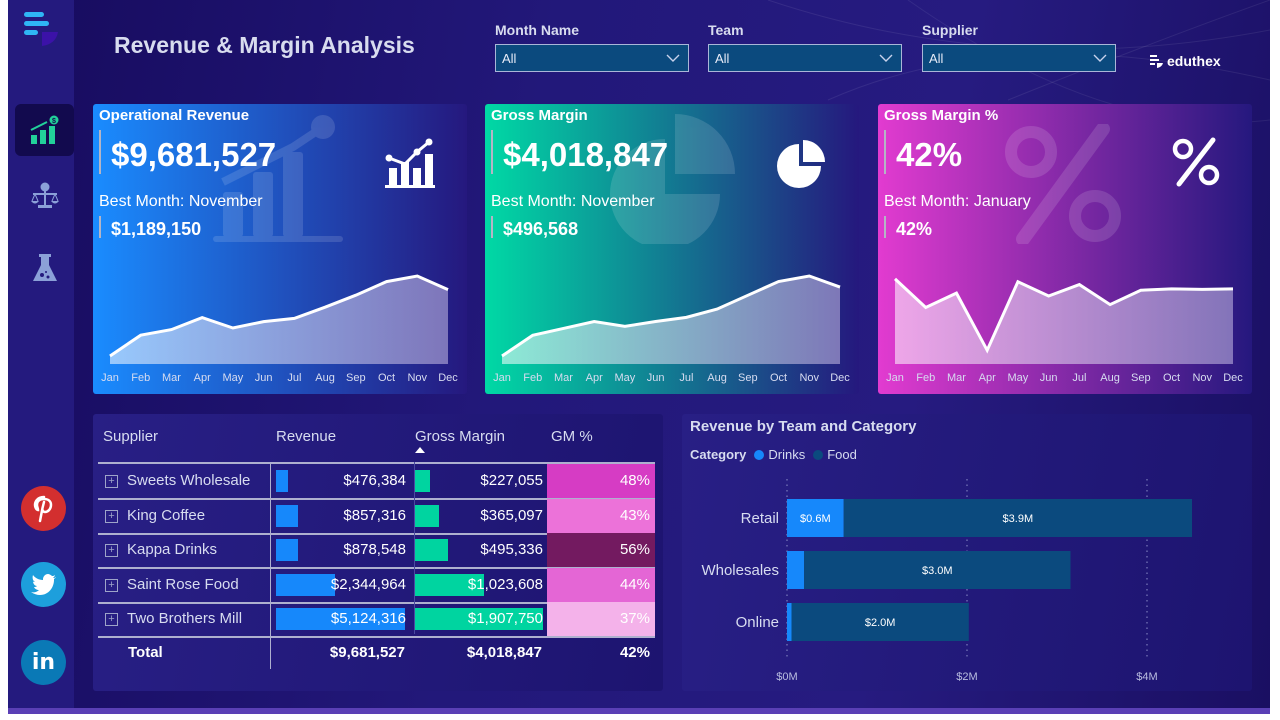 This screenshot has width=1280, height=720. I want to click on pinterest-link, so click(43, 508).